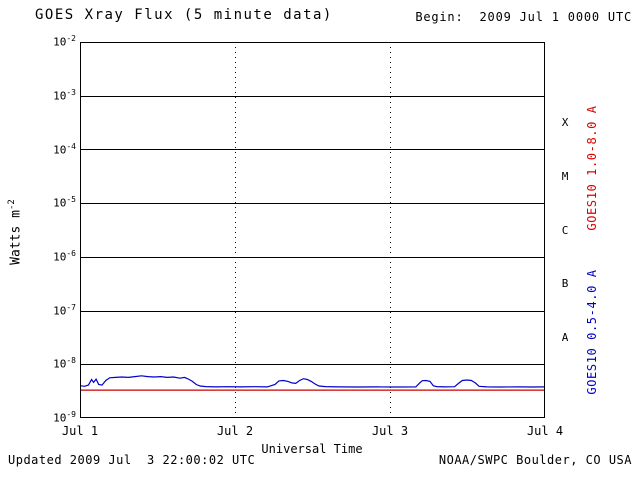 The image size is (640, 480). Describe the element at coordinates (184, 15) in the screenshot. I see `chart-title: GOES Xray Flux (5 minute data)` at that location.